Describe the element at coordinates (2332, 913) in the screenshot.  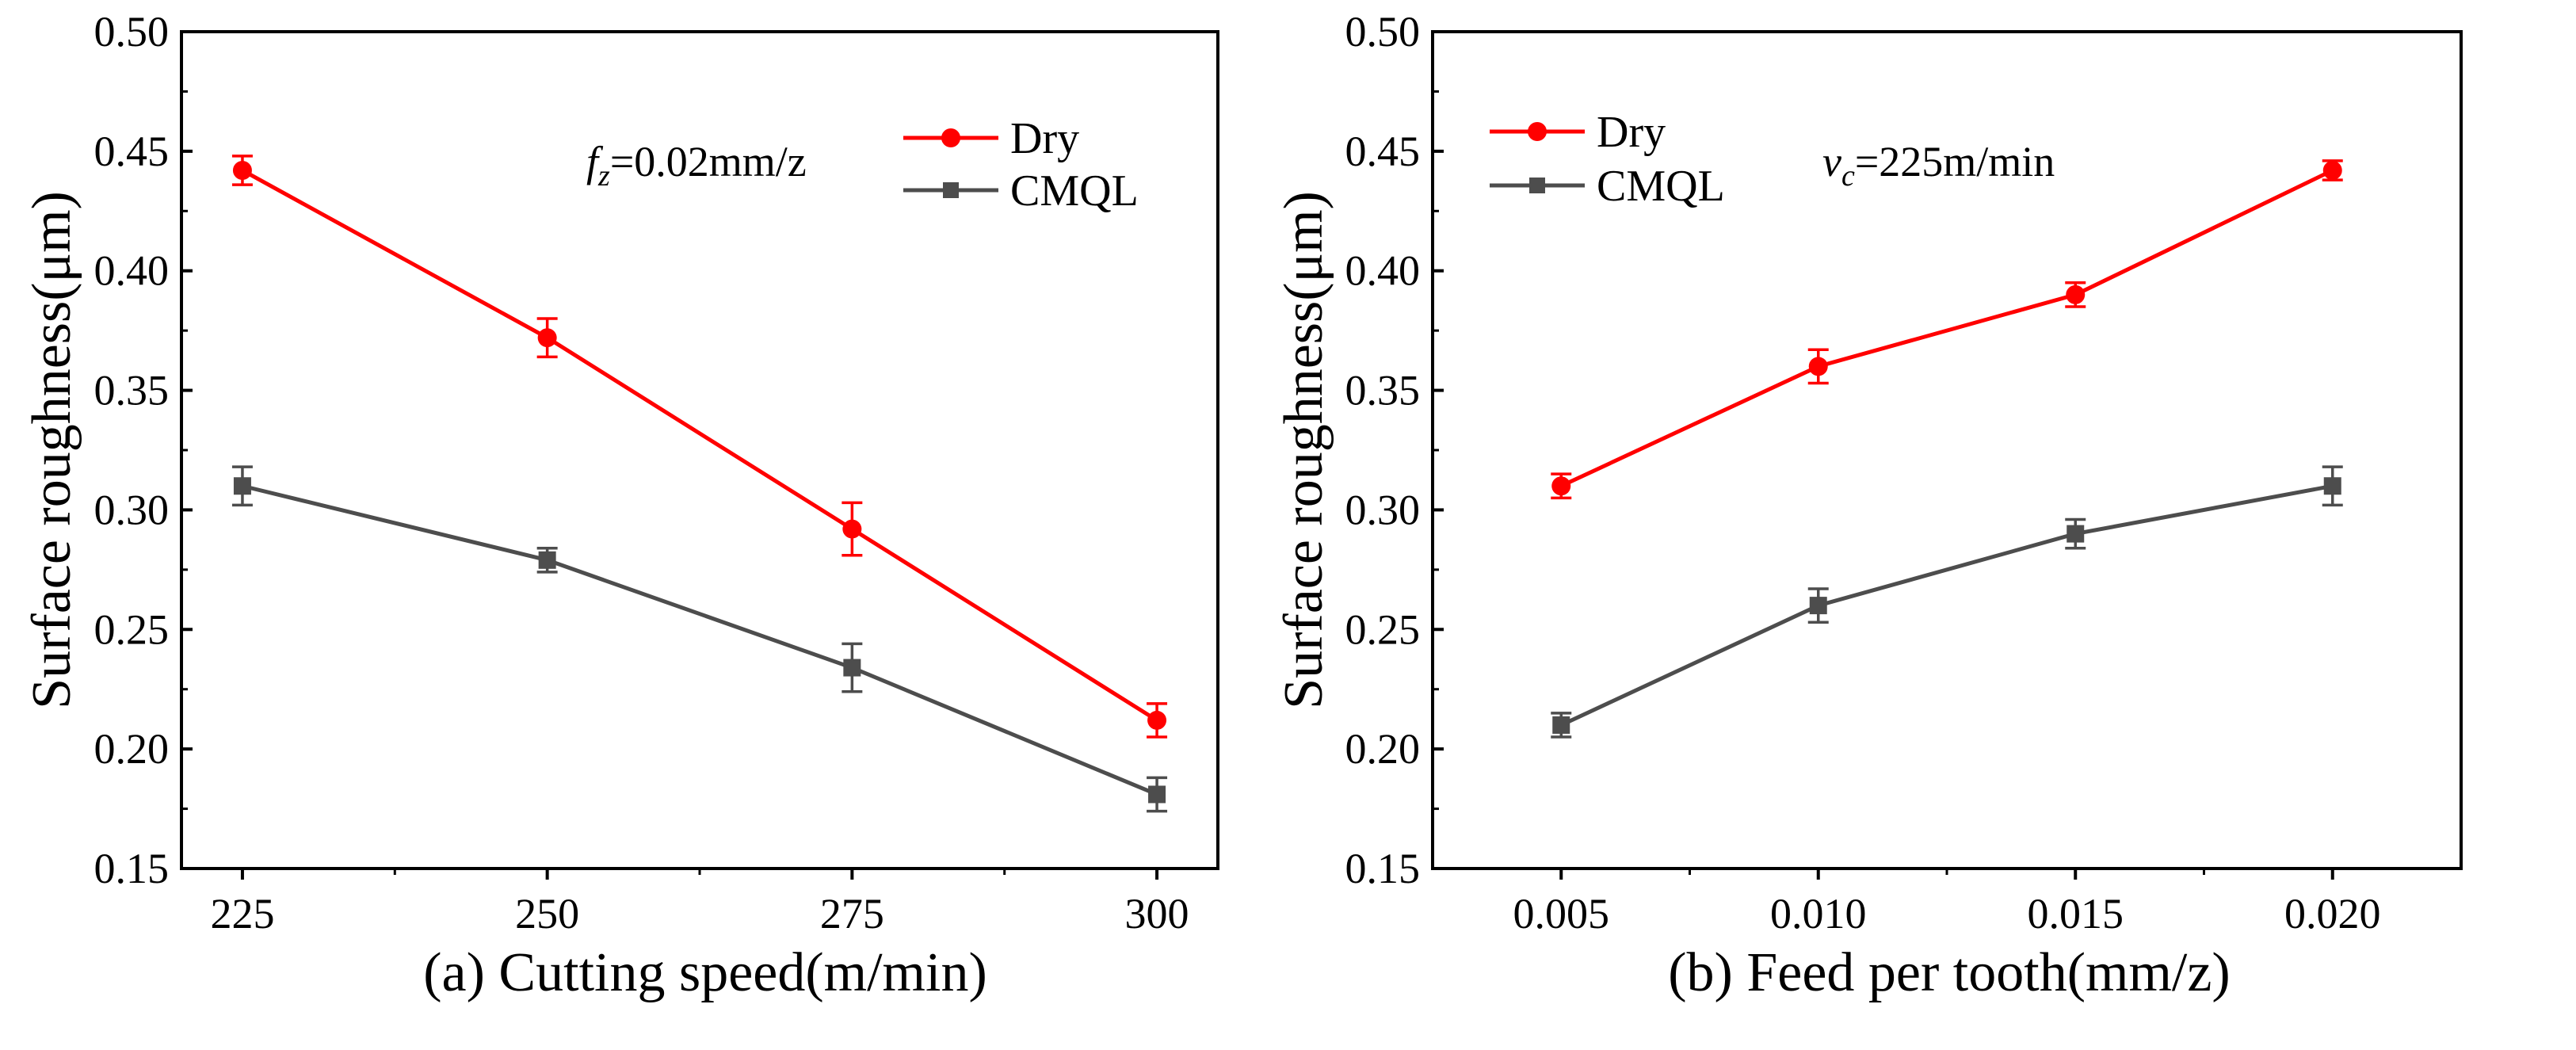
I see `x-tick-label: 0.020` at that location.